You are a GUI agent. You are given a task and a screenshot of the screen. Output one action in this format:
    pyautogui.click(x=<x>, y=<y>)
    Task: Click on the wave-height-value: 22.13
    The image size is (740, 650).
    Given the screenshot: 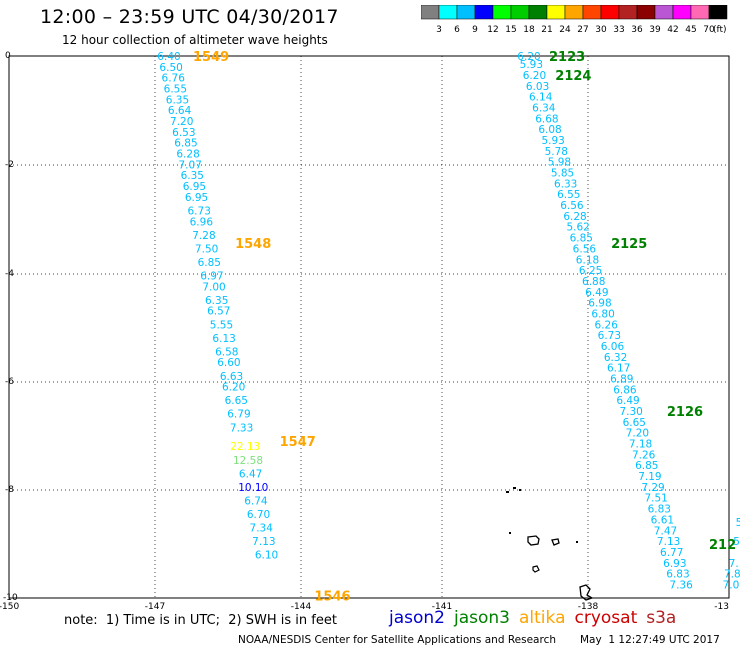 What is the action you would take?
    pyautogui.click(x=245, y=447)
    